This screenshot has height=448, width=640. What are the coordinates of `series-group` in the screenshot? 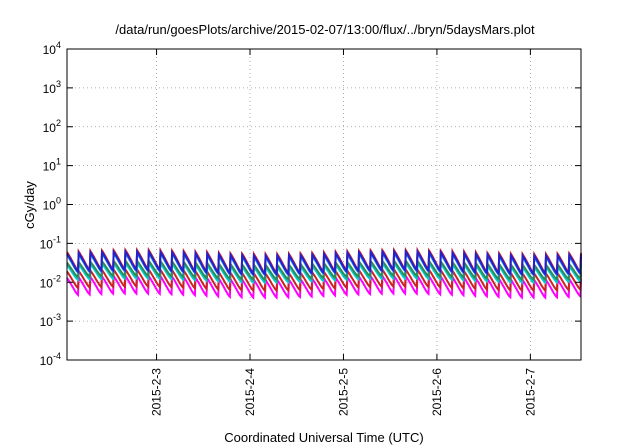 It's located at (324, 273).